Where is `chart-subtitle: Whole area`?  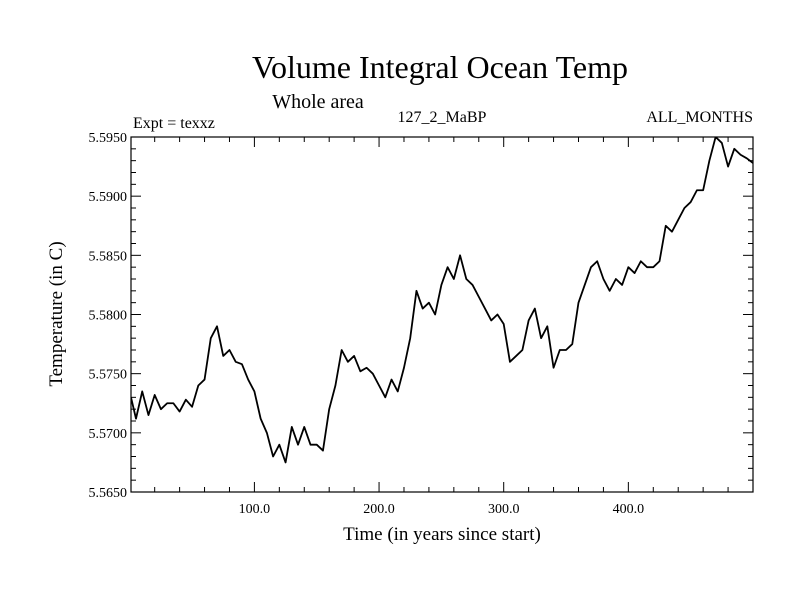
chart-subtitle: Whole area is located at coordinates (318, 102).